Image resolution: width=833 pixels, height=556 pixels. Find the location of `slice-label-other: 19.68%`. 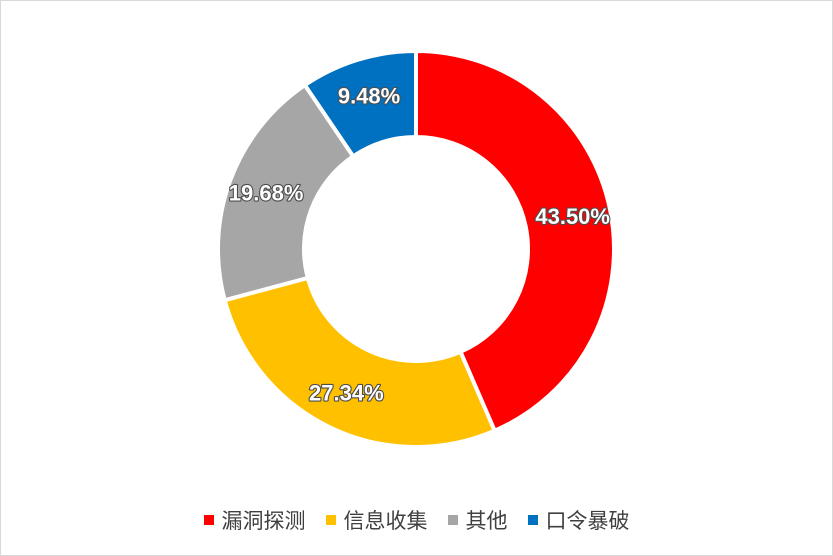

slice-label-other: 19.68% is located at coordinates (266, 193).